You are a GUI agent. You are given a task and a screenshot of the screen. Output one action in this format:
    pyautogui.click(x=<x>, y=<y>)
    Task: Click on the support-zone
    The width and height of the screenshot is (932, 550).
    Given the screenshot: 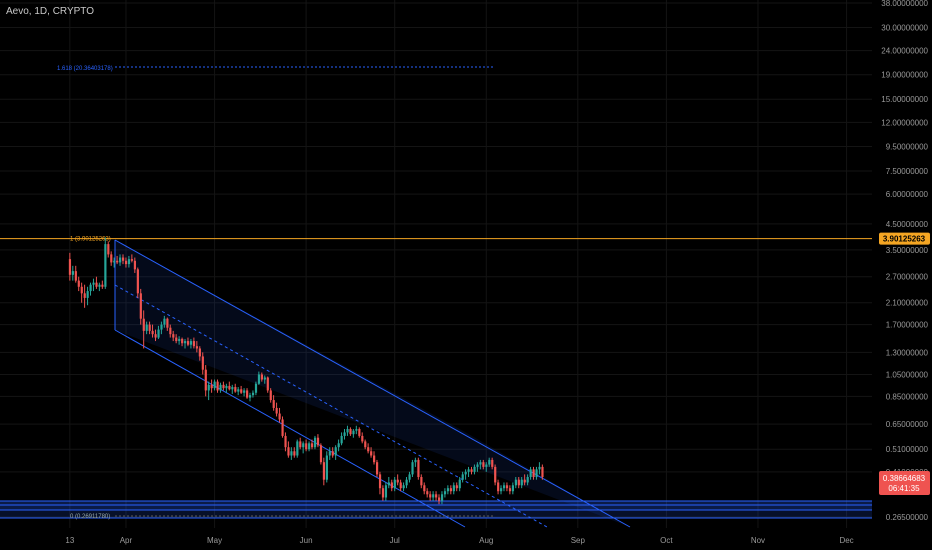 What is the action you would take?
    pyautogui.click(x=436, y=509)
    